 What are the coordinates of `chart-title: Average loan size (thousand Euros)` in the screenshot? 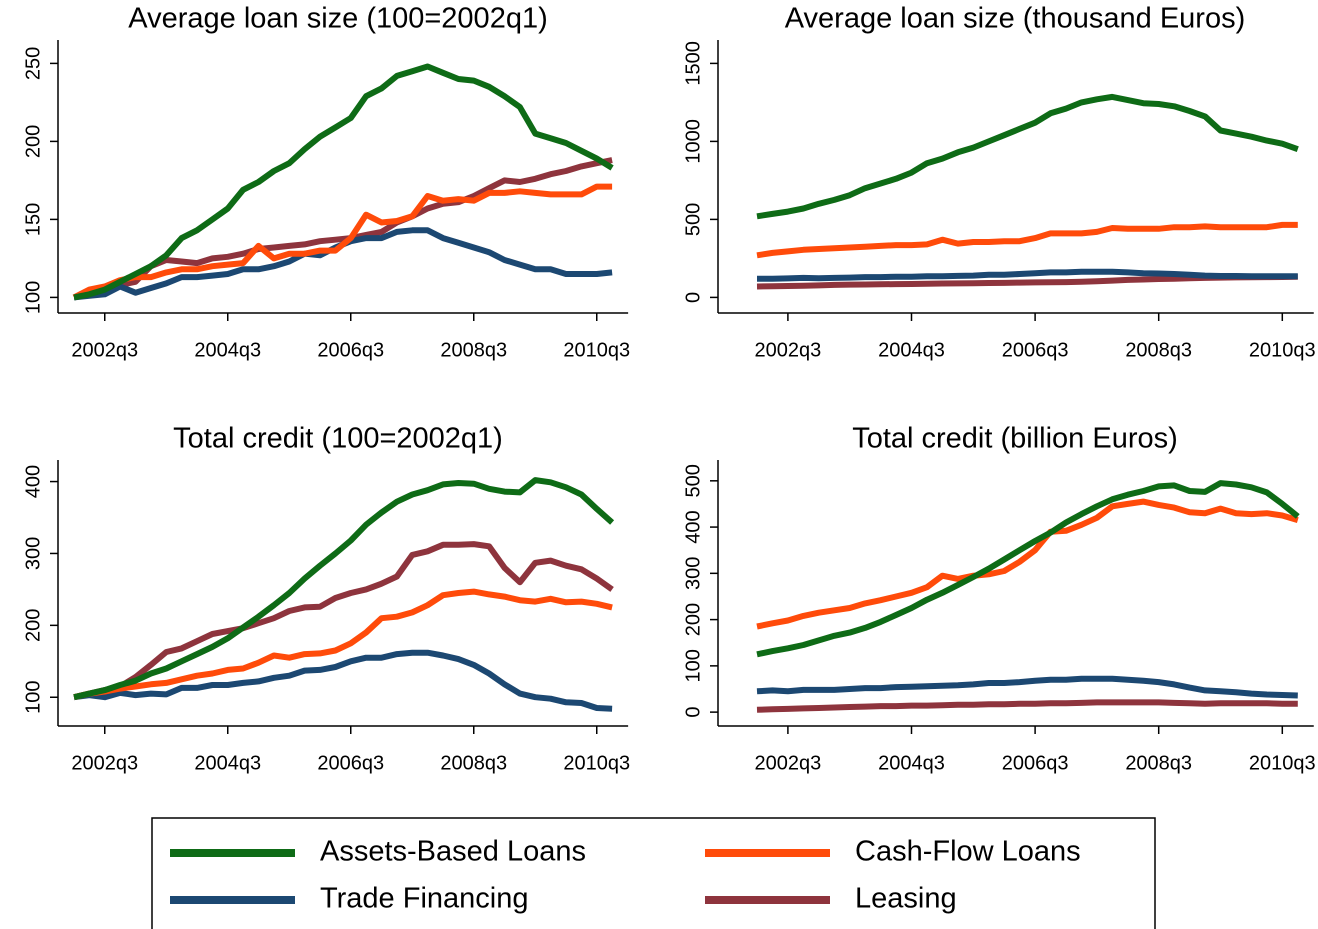 It's located at (1015, 19).